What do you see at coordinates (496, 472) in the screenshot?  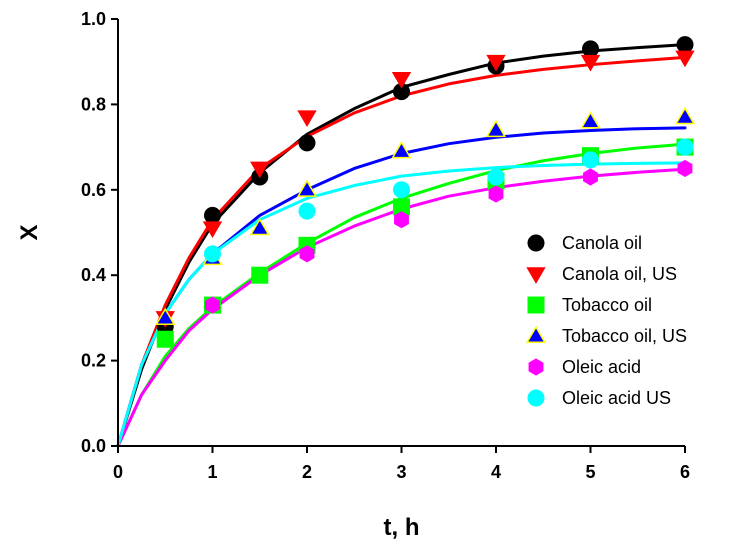 I see `x-tick-label: 4` at bounding box center [496, 472].